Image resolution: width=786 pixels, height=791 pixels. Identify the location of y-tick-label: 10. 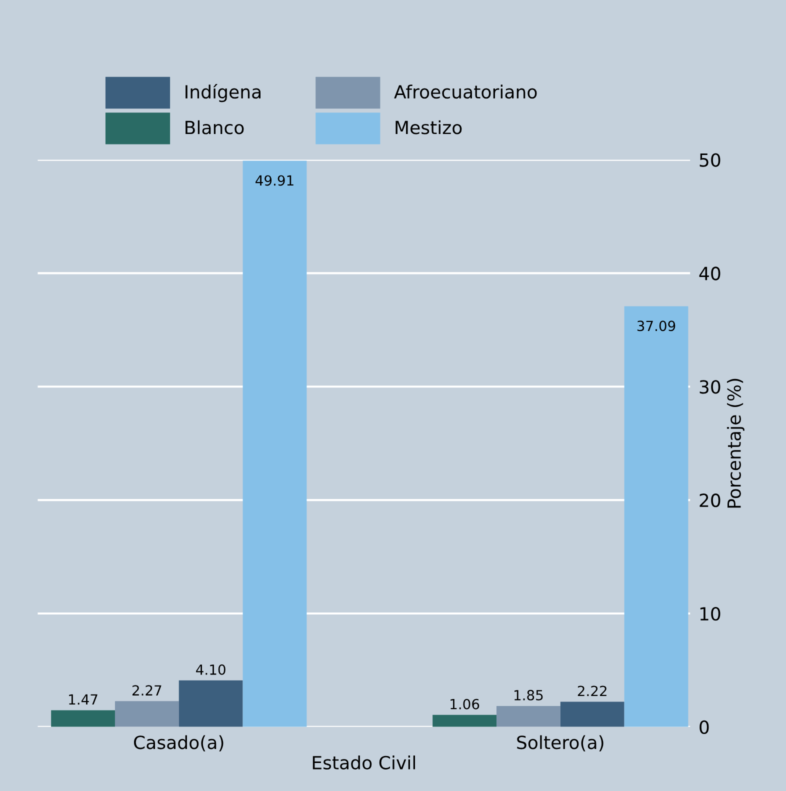
(710, 613).